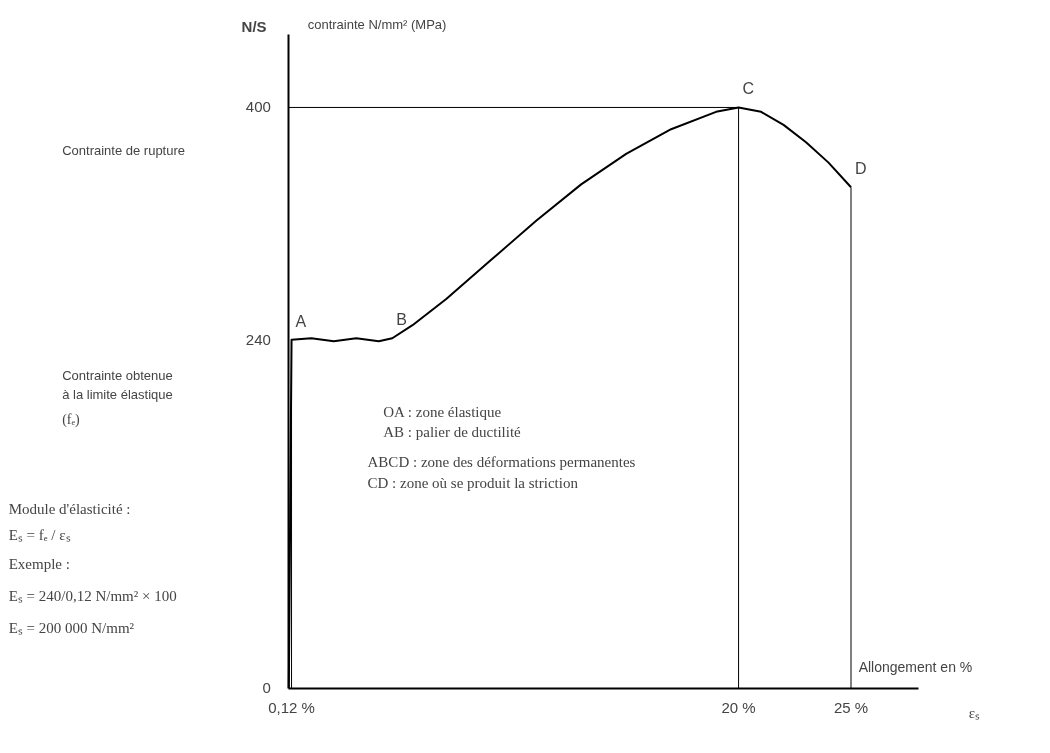 This screenshot has width=1050, height=753. Describe the element at coordinates (291, 708) in the screenshot. I see `x-tick-label: 0,12 %` at that location.